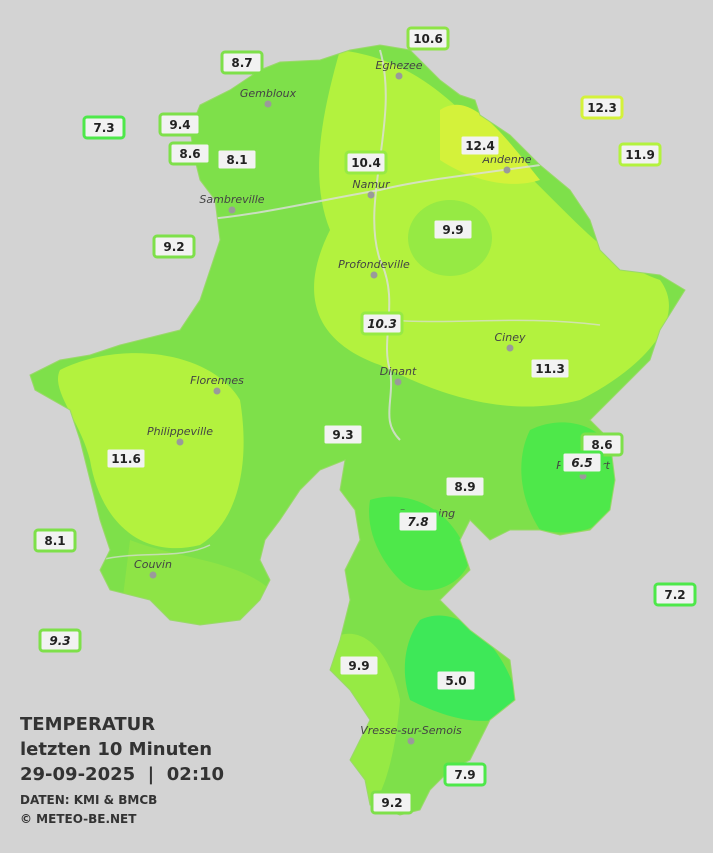 The height and width of the screenshot is (853, 713). What do you see at coordinates (371, 184) in the screenshot?
I see `town-label: Namur` at bounding box center [371, 184].